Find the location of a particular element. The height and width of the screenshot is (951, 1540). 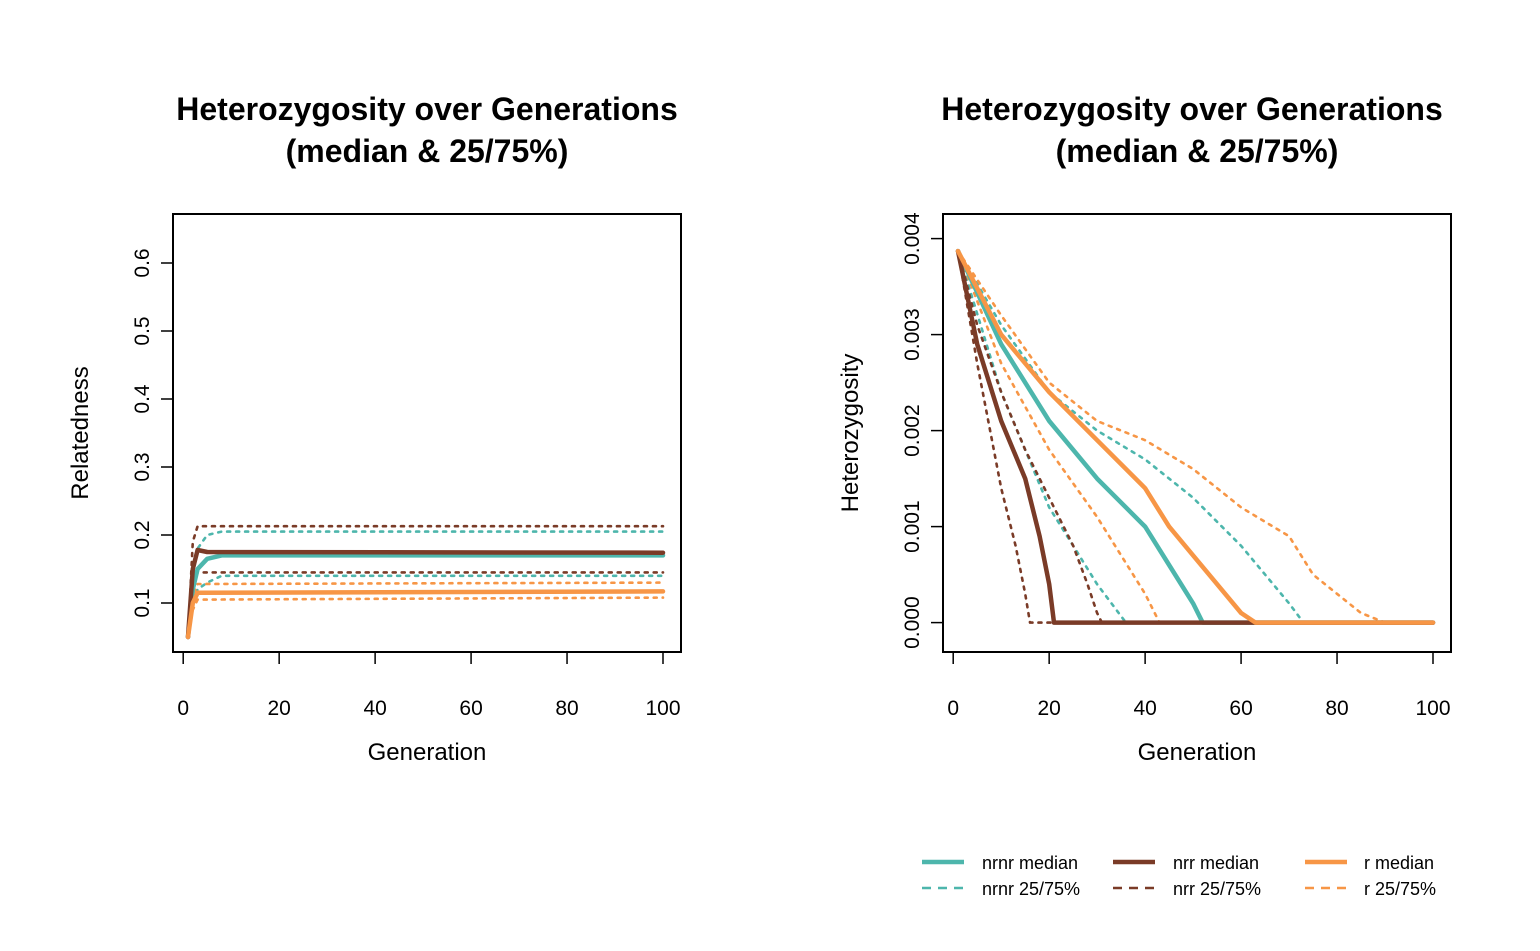

y-axis-label: Relatedness is located at coordinates (80, 432).